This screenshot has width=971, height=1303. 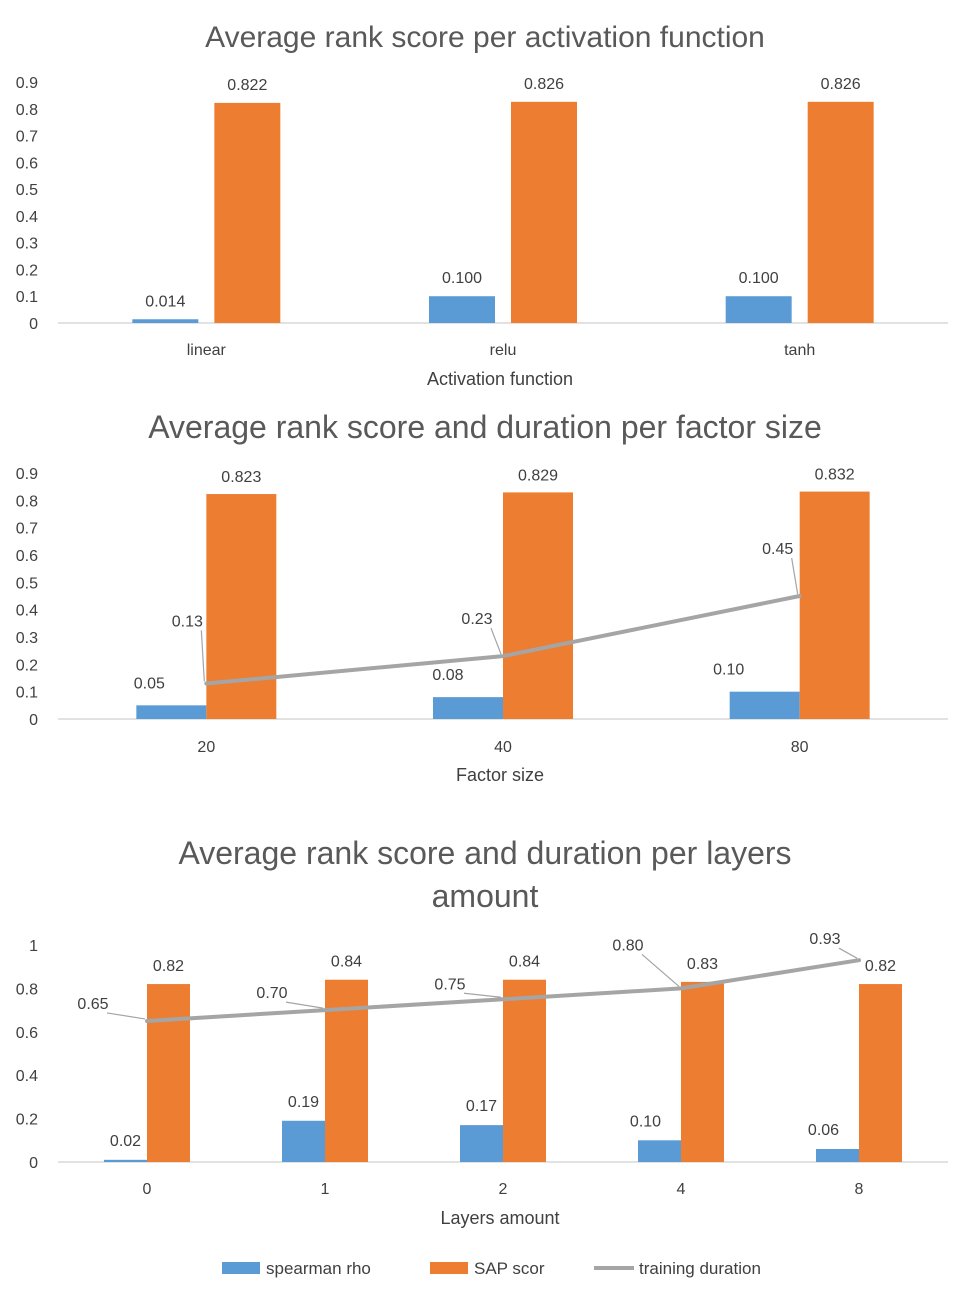 What do you see at coordinates (27, 693) in the screenshot?
I see `y-tick-label: 0.1` at bounding box center [27, 693].